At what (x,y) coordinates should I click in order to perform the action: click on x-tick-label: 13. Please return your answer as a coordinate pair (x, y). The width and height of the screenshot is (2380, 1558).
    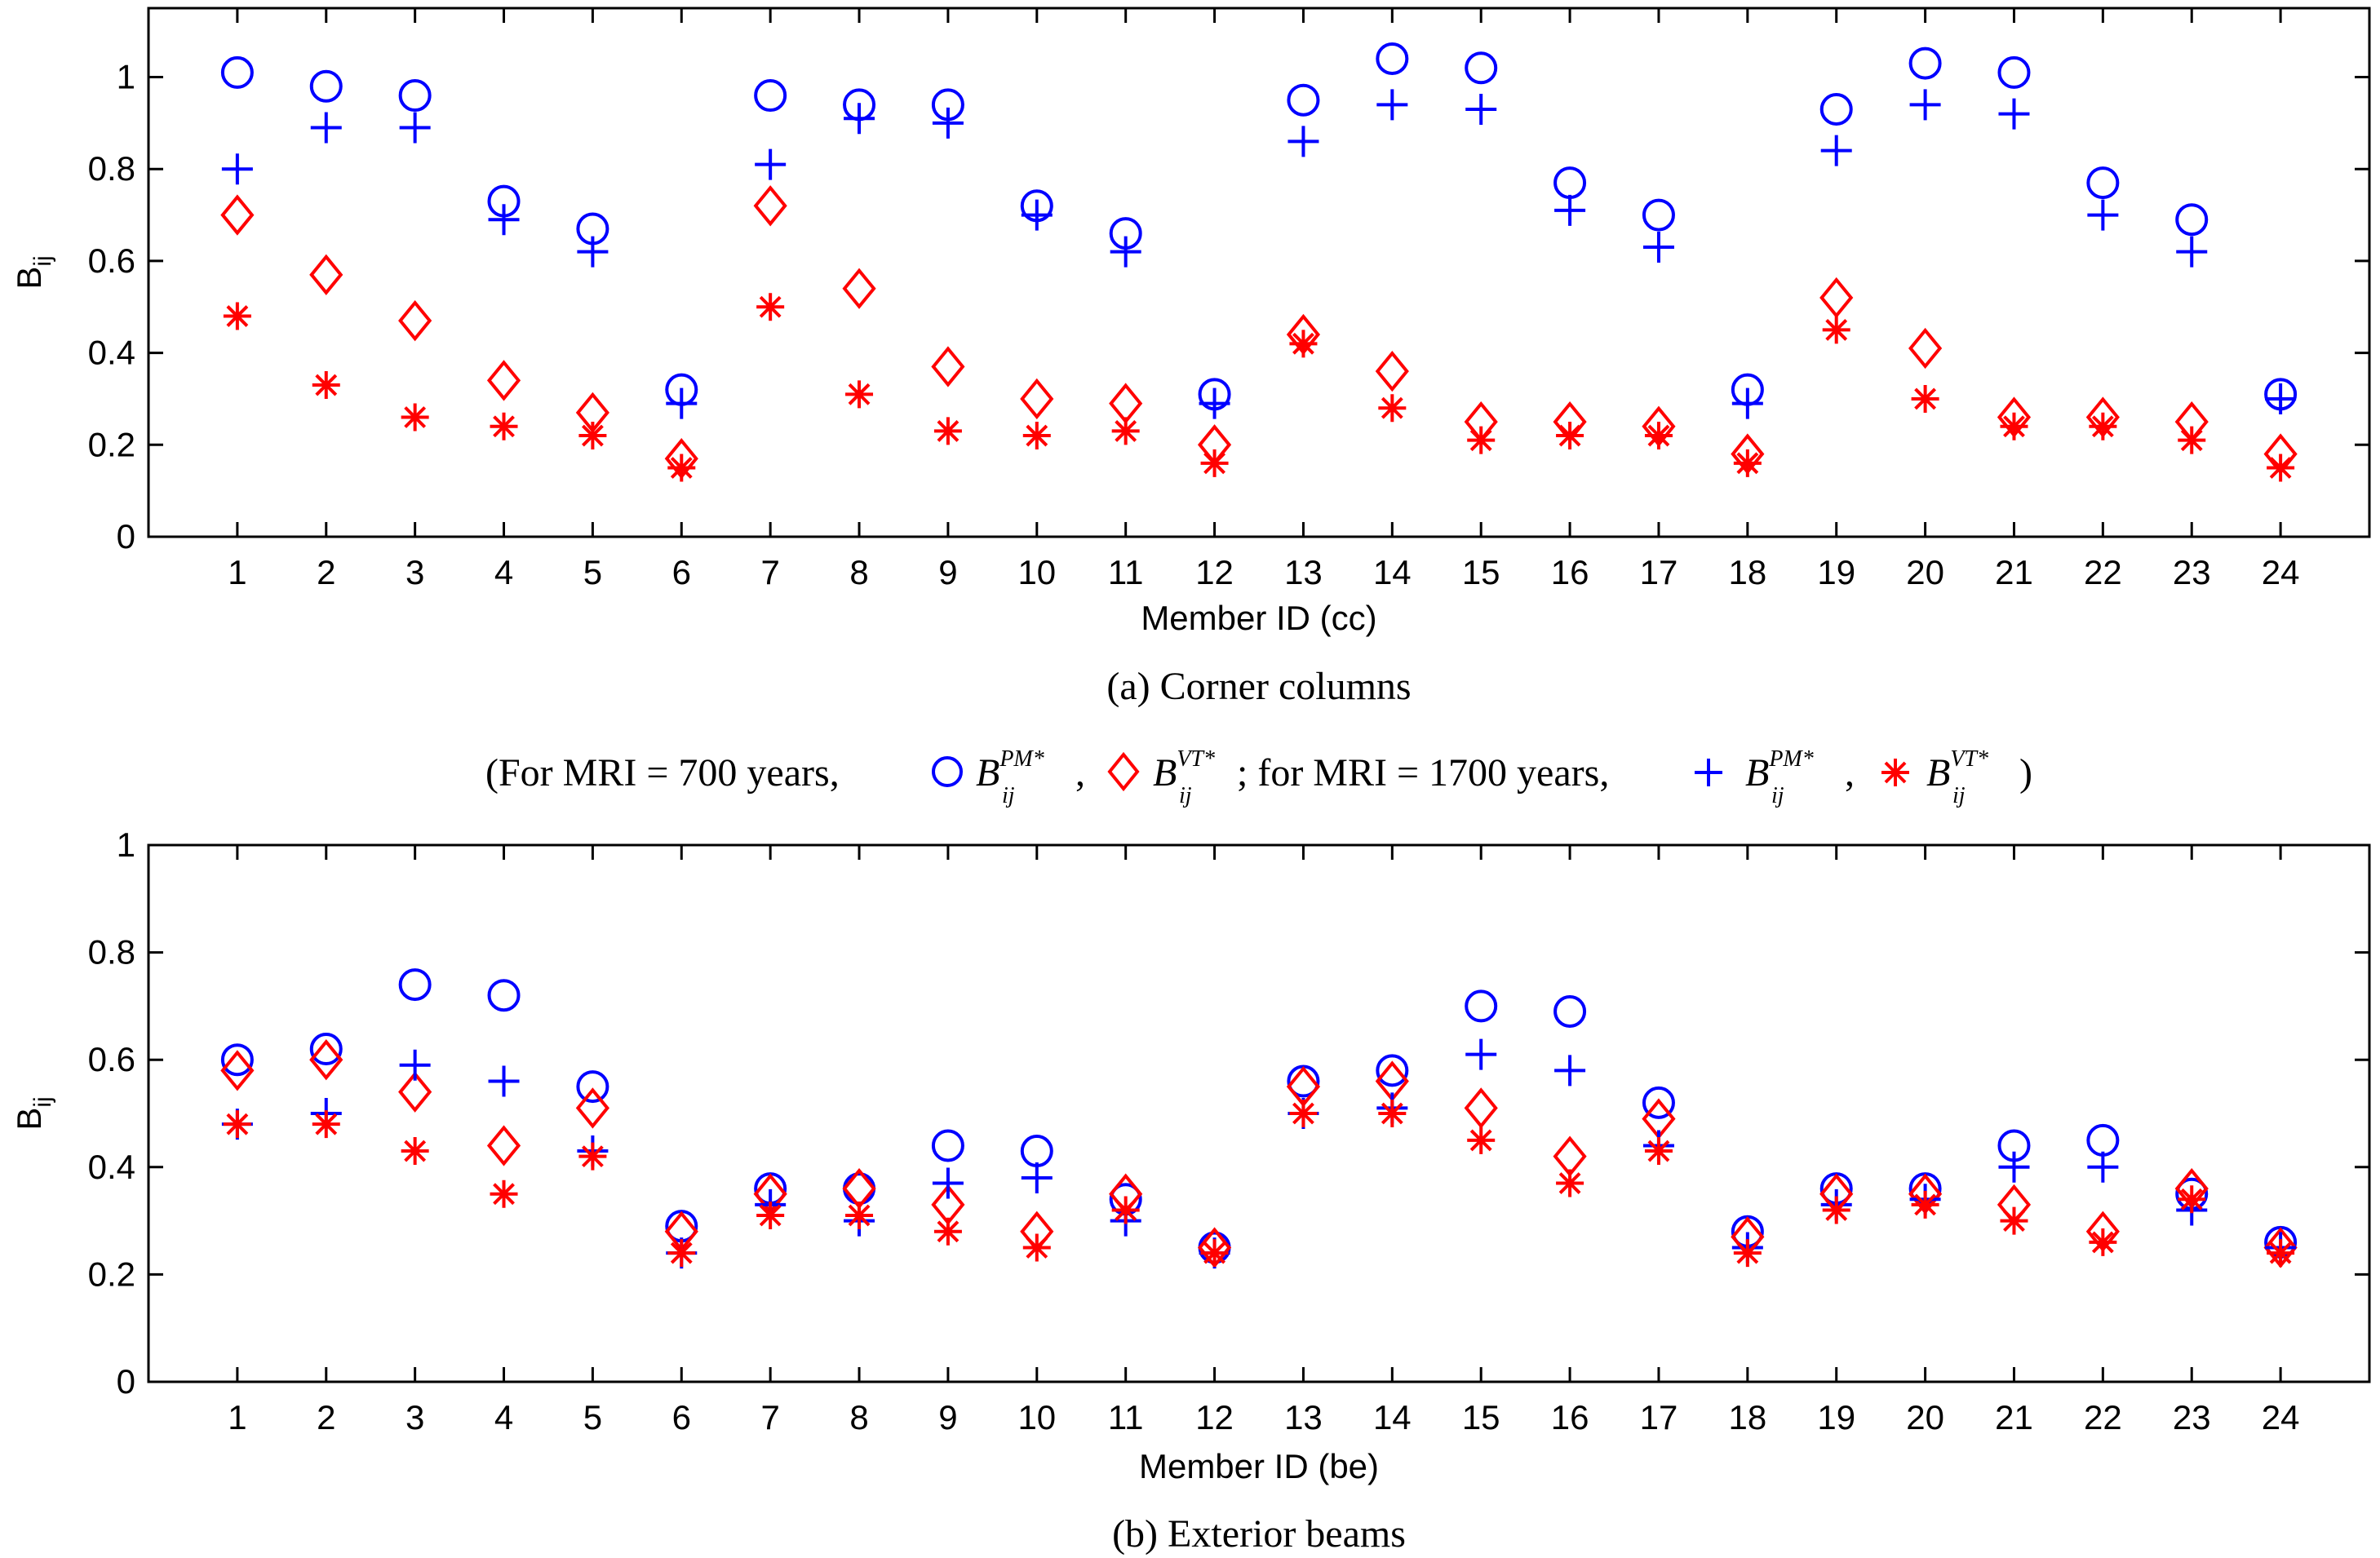
    Looking at the image, I should click on (1303, 572).